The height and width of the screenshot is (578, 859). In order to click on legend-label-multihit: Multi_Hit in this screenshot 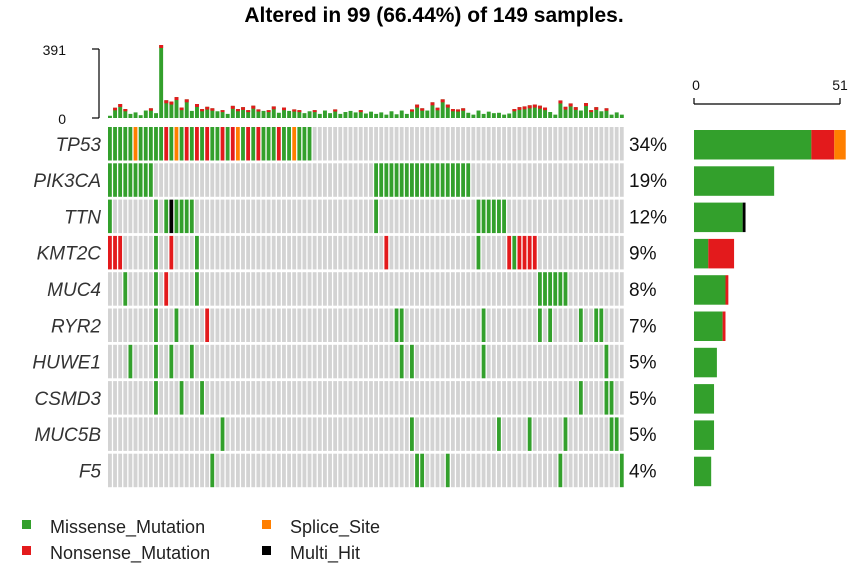, I will do `click(325, 553)`.